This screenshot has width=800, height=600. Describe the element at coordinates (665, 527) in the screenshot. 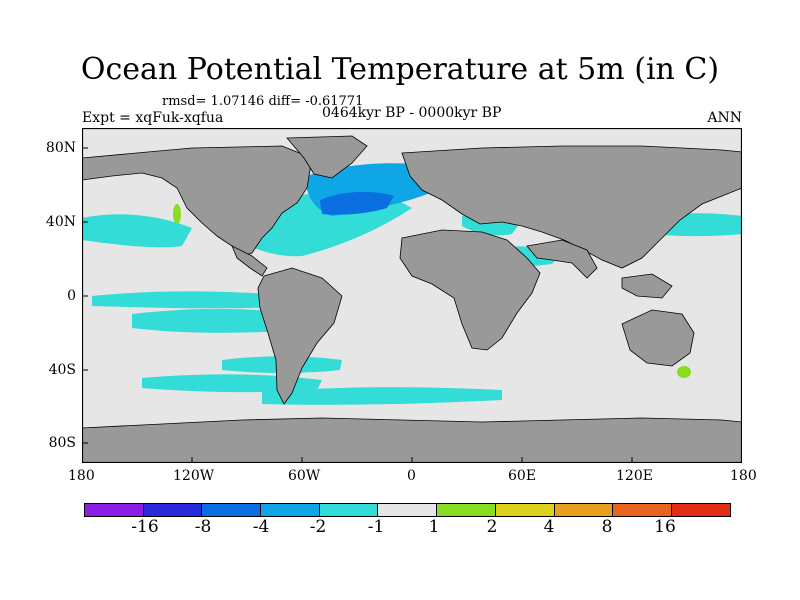

I see `colorbar-label: 16` at that location.